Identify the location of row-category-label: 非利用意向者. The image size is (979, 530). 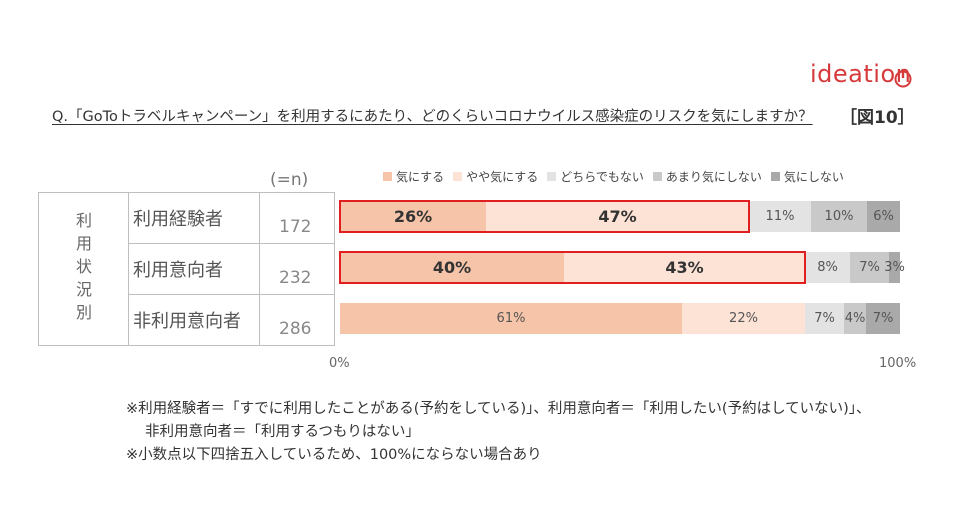
(187, 321).